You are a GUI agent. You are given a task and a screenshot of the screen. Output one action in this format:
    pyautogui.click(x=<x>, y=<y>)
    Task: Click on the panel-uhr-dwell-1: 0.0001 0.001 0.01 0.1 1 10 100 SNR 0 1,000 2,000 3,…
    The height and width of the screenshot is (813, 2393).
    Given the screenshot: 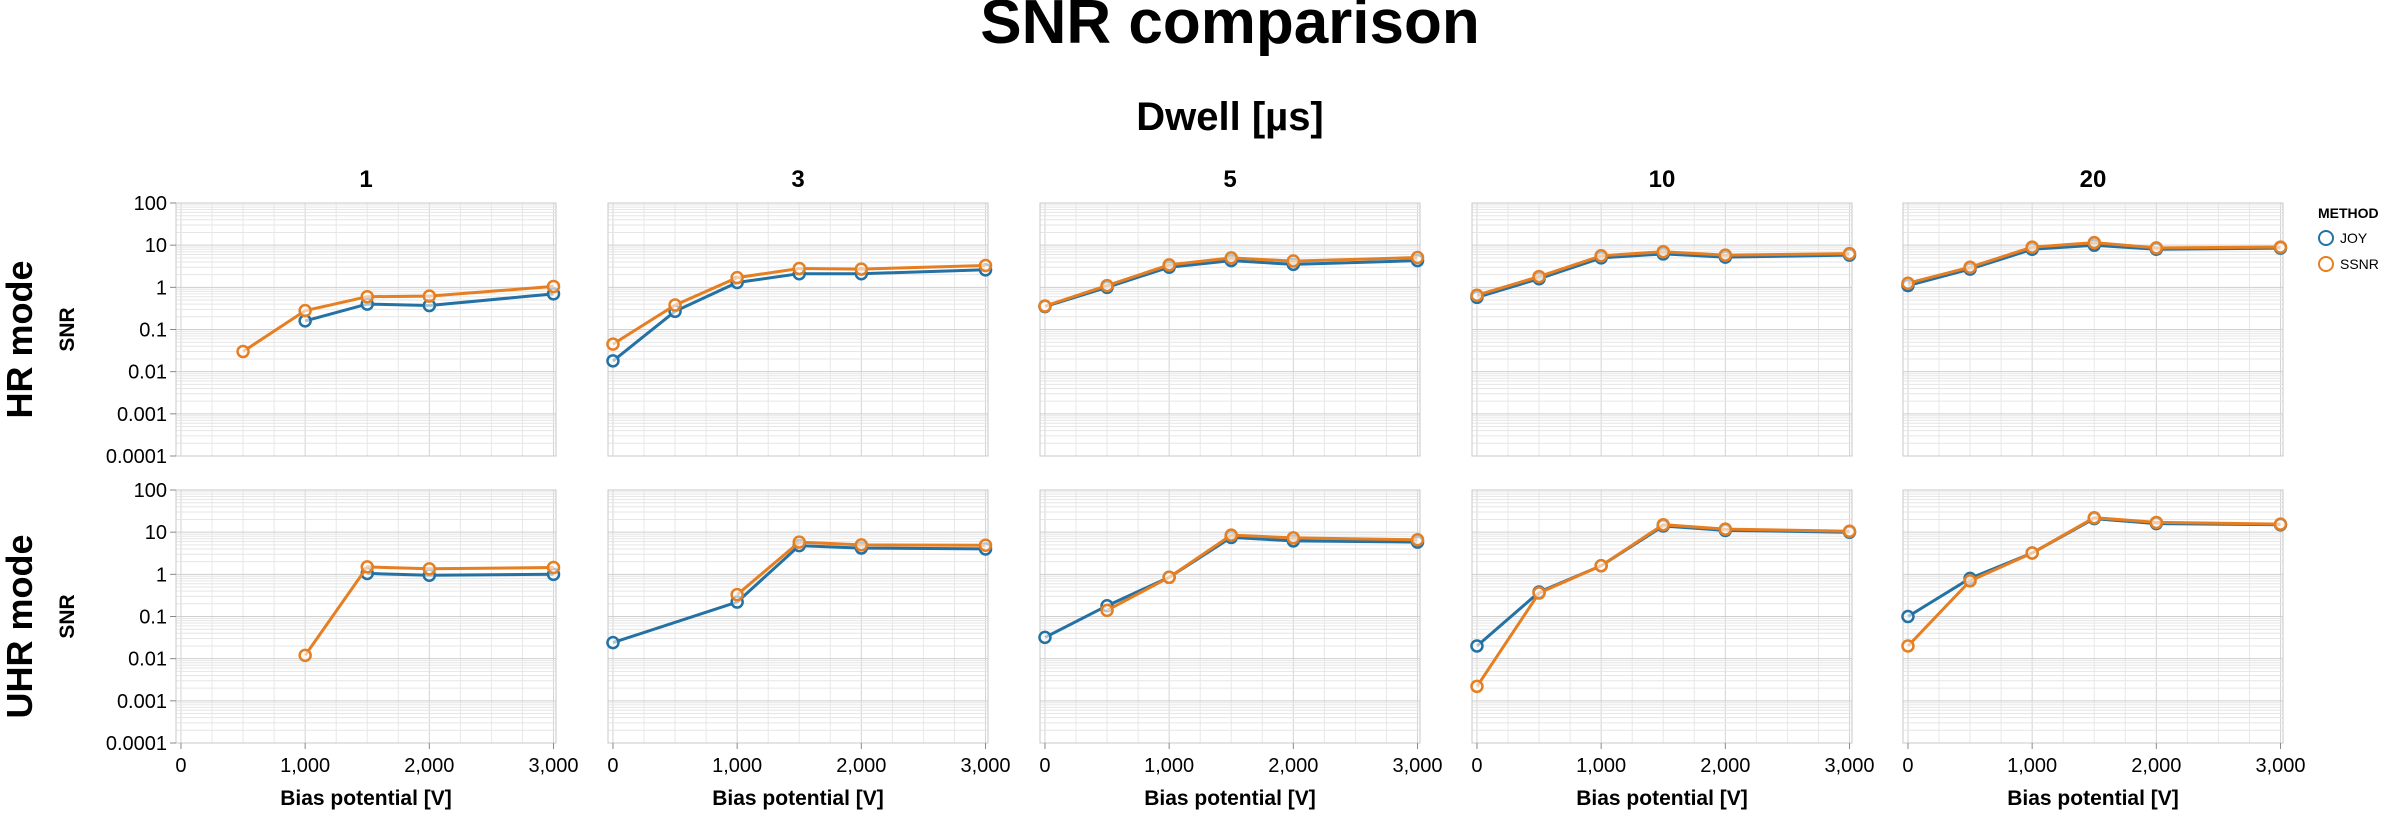 What is the action you would take?
    pyautogui.click(x=317, y=645)
    